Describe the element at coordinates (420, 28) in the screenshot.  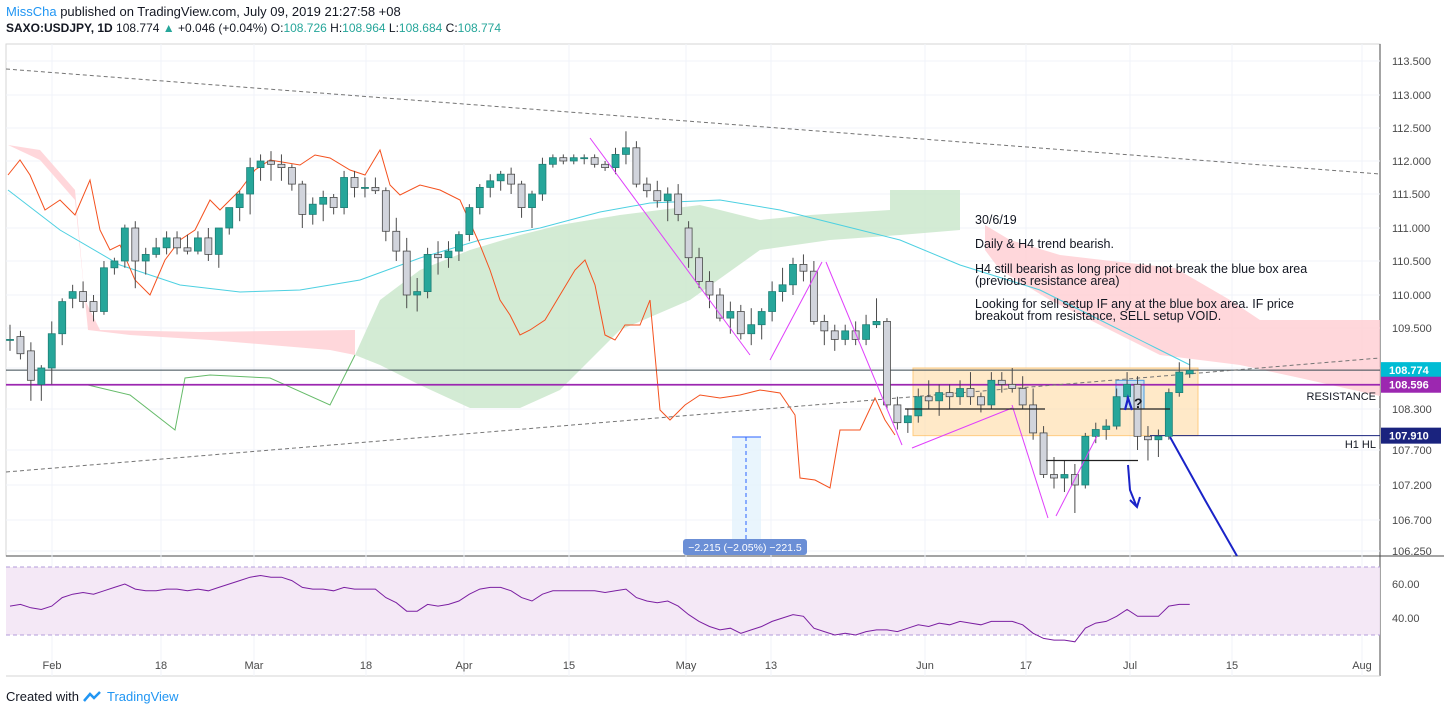
I see `low-value: 108.684` at that location.